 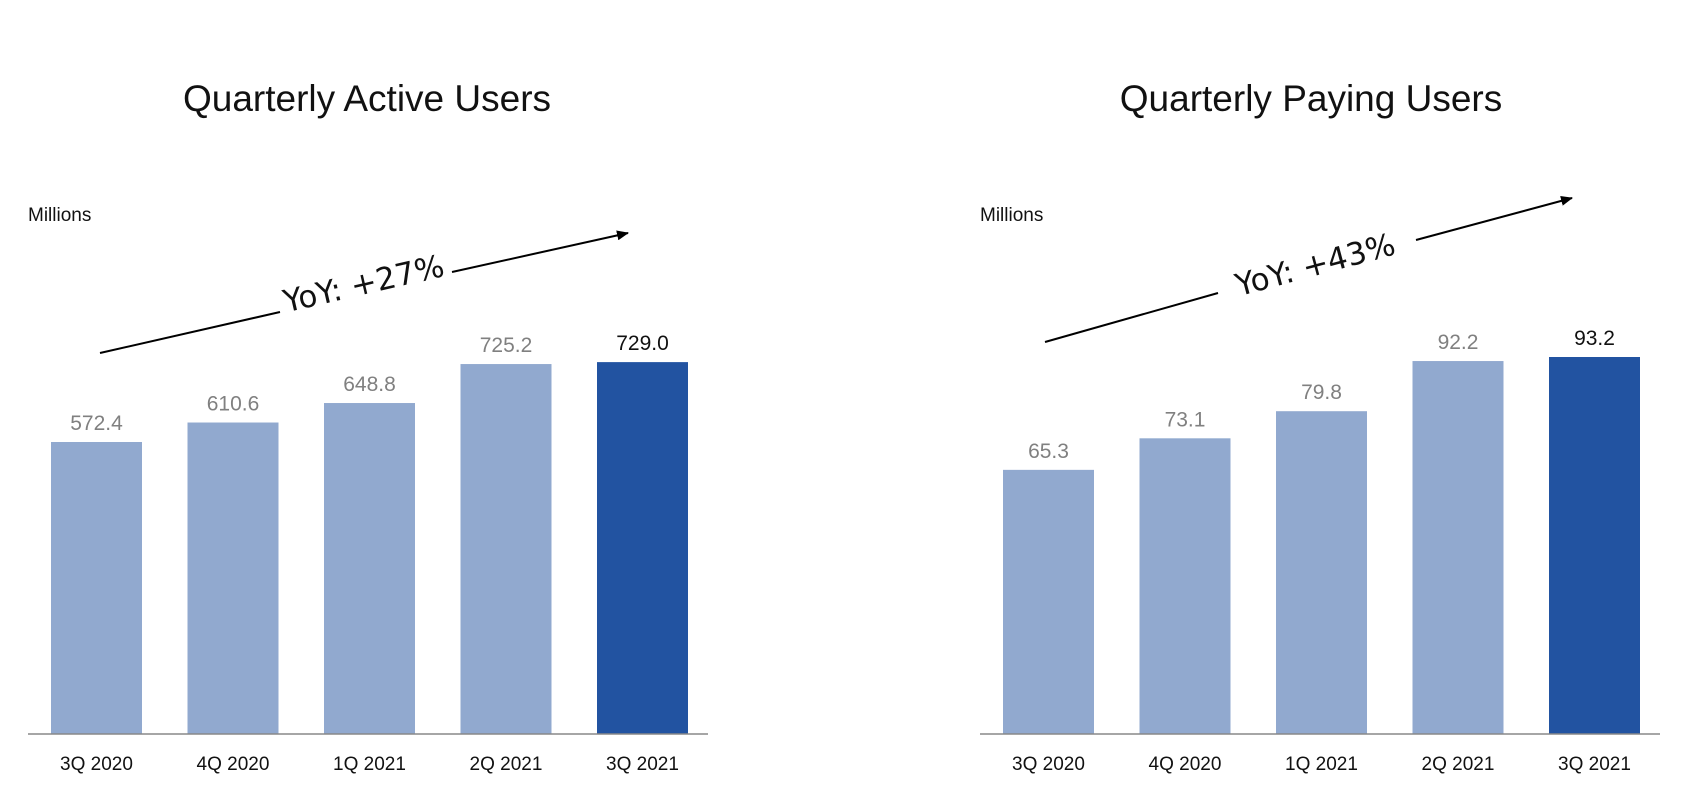 What do you see at coordinates (506, 345) in the screenshot?
I see `bar-value-label: 725.2` at bounding box center [506, 345].